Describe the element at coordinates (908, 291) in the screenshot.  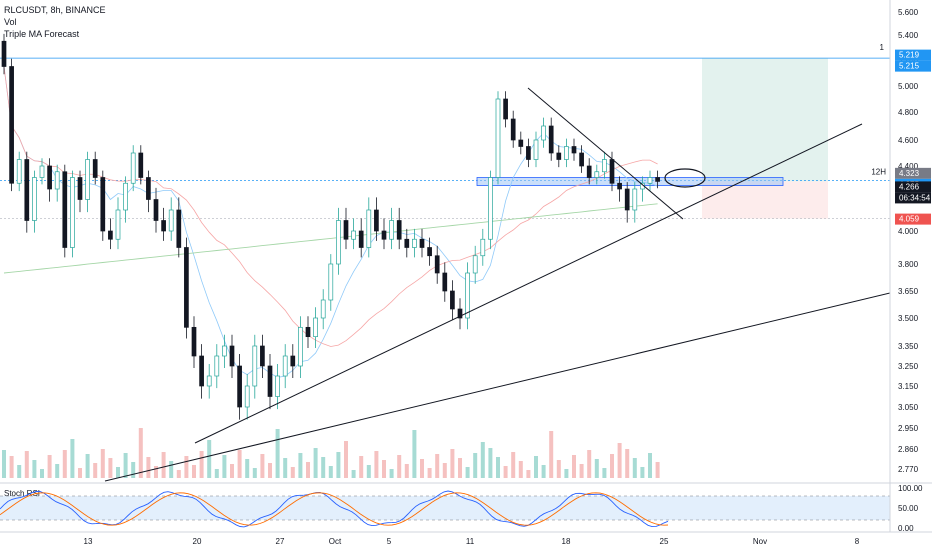
I see `price-tick-label: 3.650` at that location.